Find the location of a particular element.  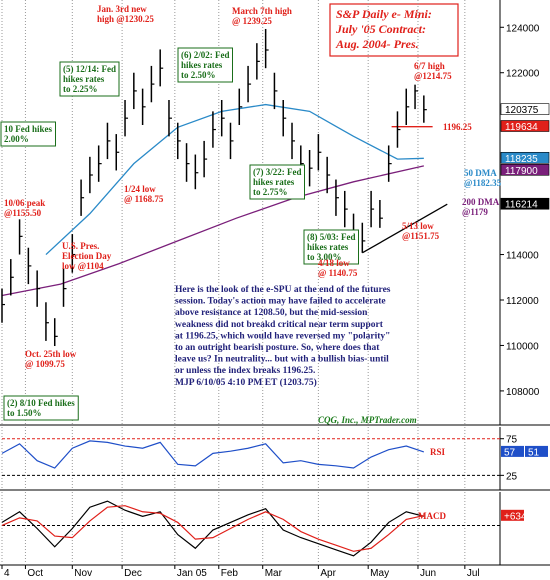

source: CQG, Inc., MPTrader.com is located at coordinates (367, 420).